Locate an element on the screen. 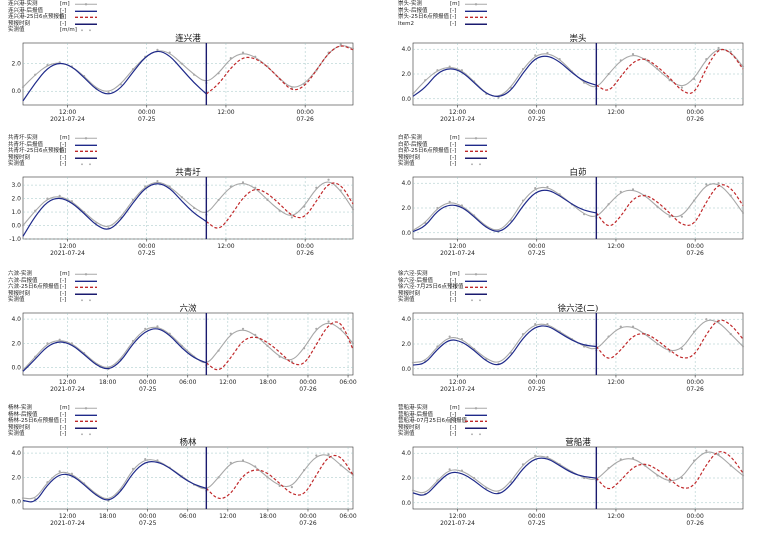 The width and height of the screenshot is (761, 540). legend-label: 徐六泾-7月25日6点预报值 is located at coordinates (431, 287).